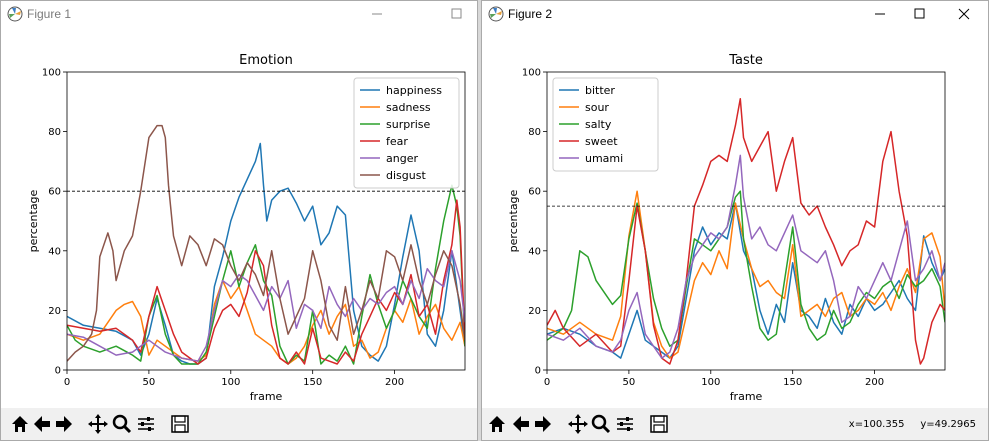 This screenshot has width=989, height=441. What do you see at coordinates (735, 424) in the screenshot?
I see `navigation-toolbar: x=100.355 y=49.2965` at bounding box center [735, 424].